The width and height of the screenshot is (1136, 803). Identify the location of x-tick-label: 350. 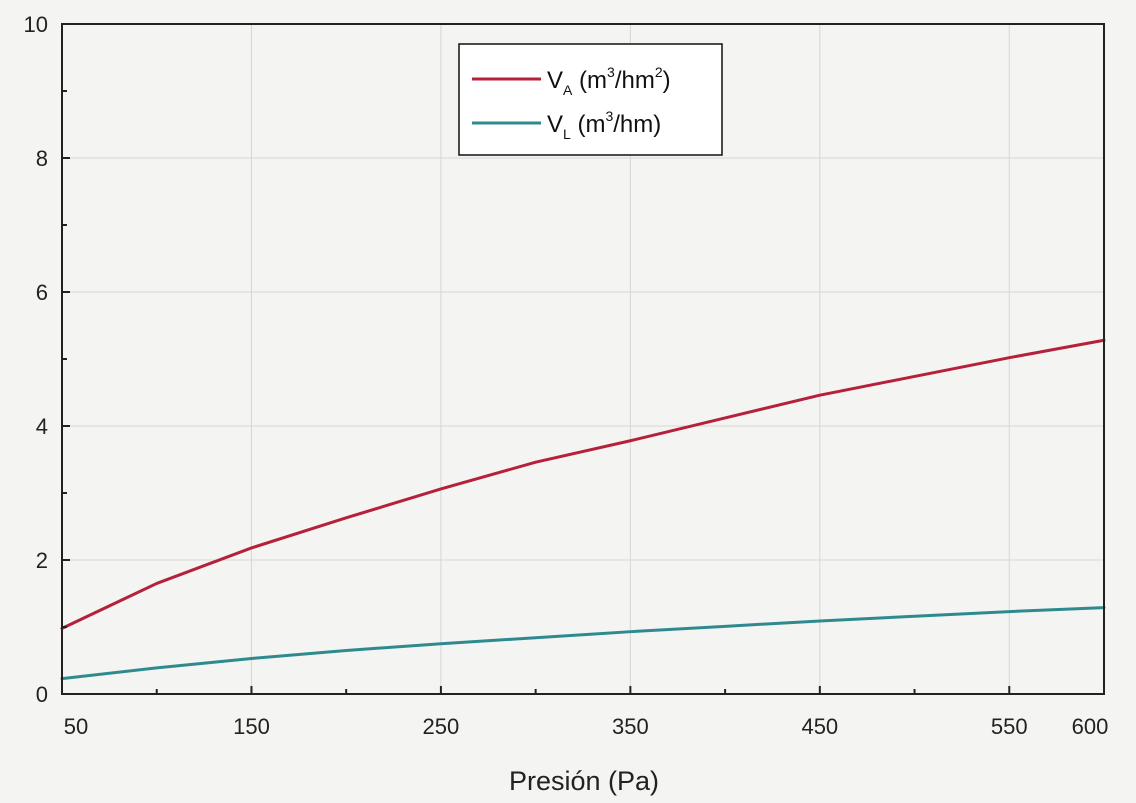
(630, 726).